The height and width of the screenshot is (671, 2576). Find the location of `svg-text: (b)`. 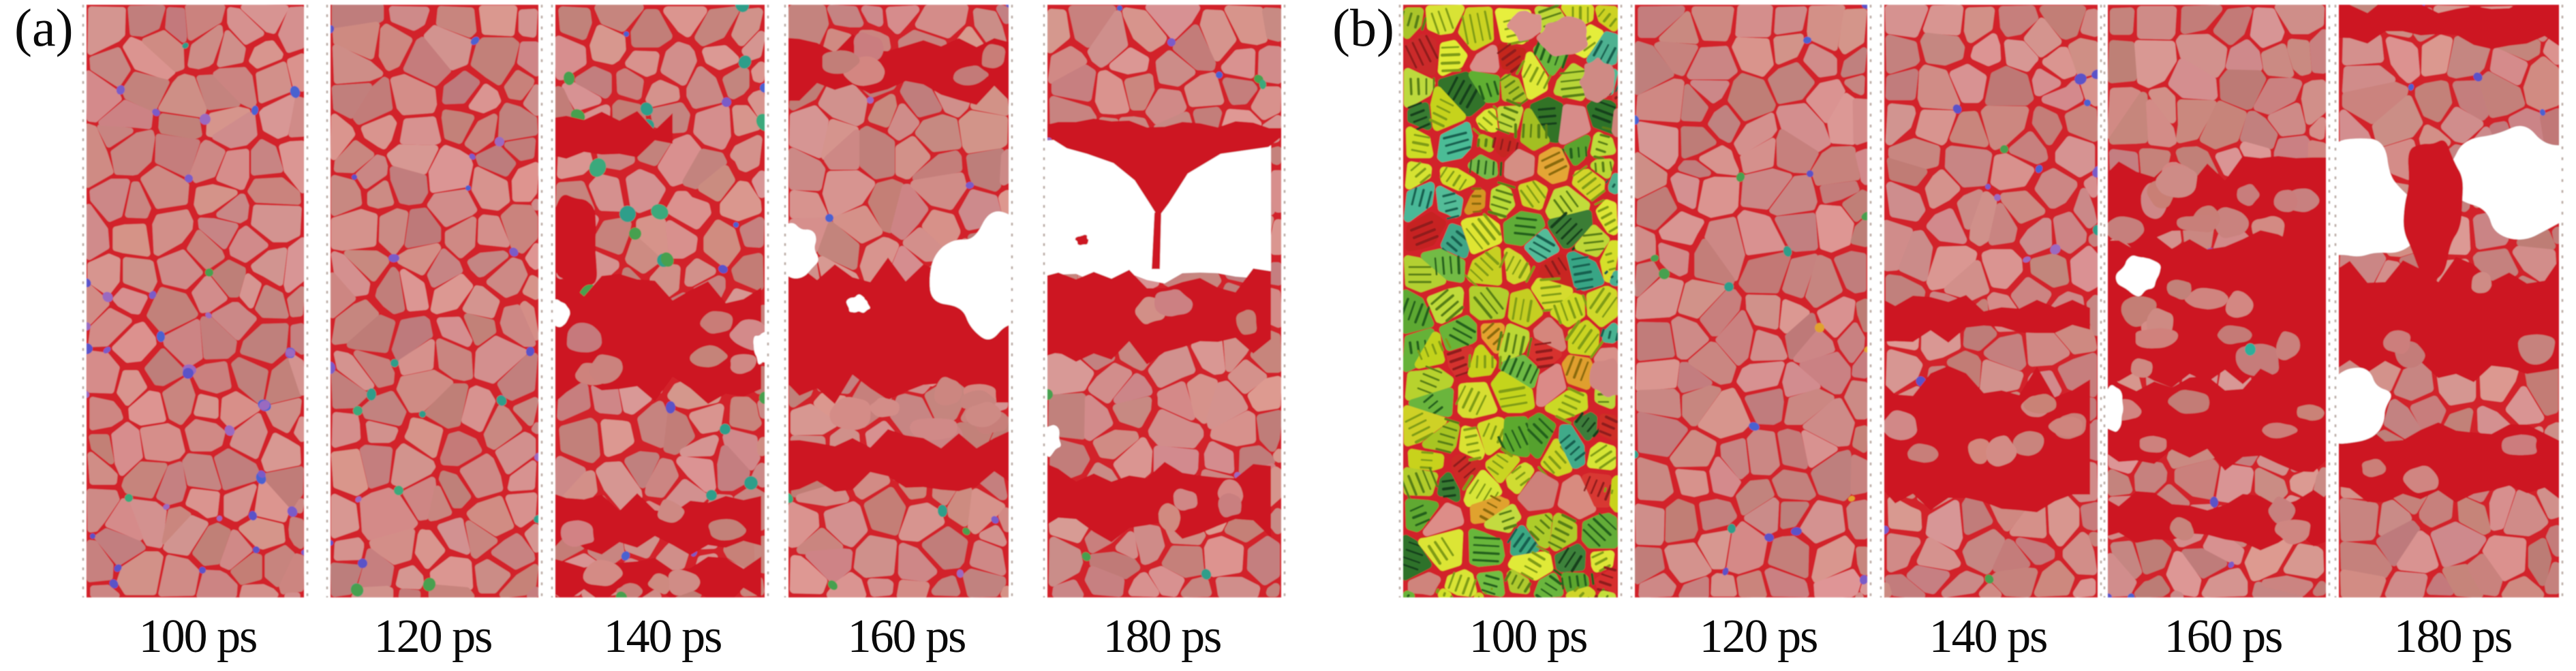

svg-text: (b) is located at coordinates (1363, 28).